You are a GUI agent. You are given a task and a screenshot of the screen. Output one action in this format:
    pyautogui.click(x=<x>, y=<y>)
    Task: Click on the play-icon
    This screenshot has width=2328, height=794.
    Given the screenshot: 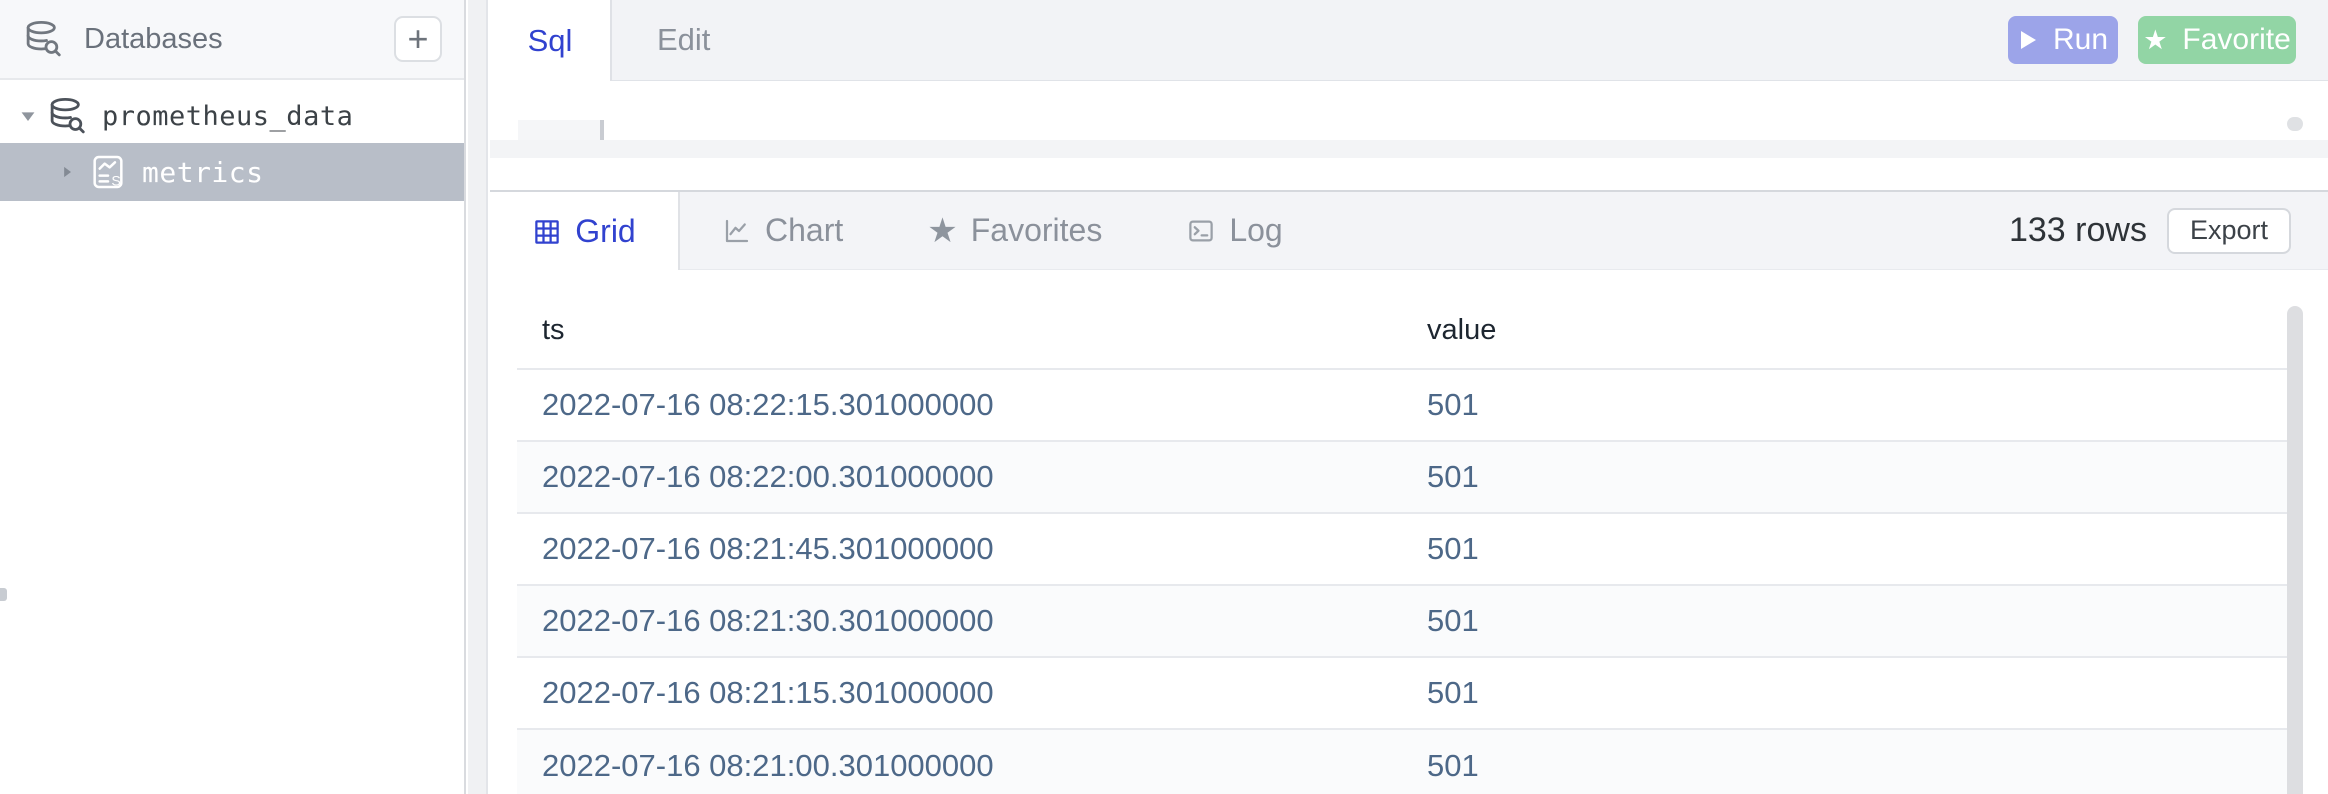 What is the action you would take?
    pyautogui.click(x=2028, y=40)
    